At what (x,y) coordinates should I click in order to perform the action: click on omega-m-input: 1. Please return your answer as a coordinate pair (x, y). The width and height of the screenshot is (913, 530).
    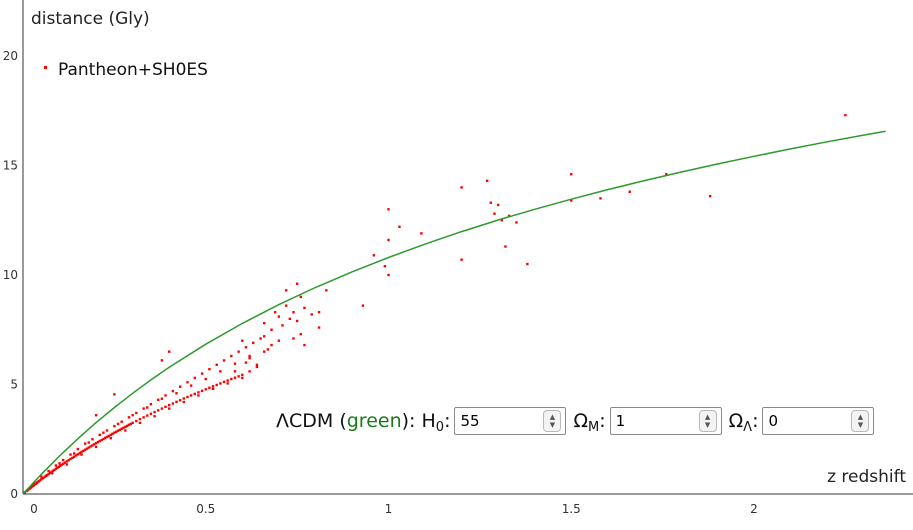
    Looking at the image, I should click on (620, 421).